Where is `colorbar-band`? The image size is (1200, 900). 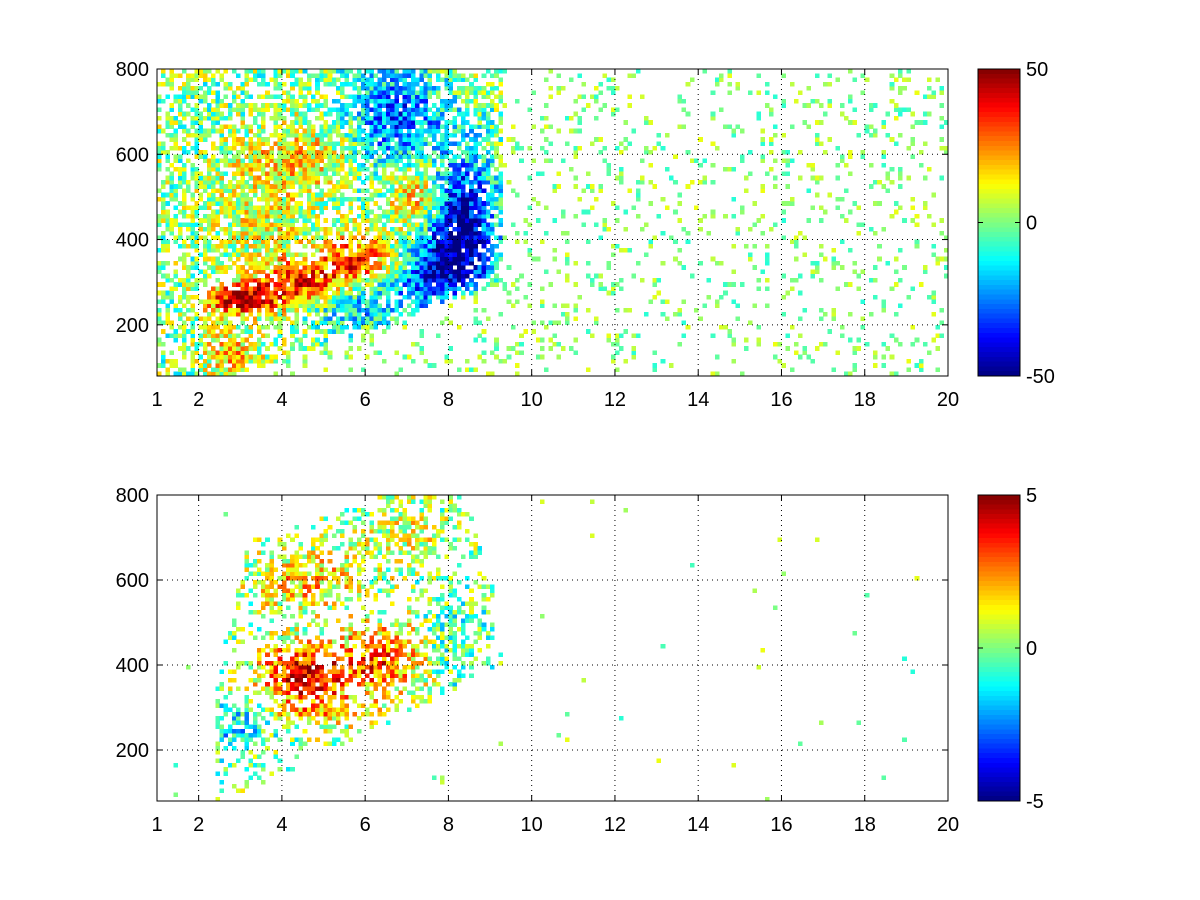
colorbar-band is located at coordinates (999, 110).